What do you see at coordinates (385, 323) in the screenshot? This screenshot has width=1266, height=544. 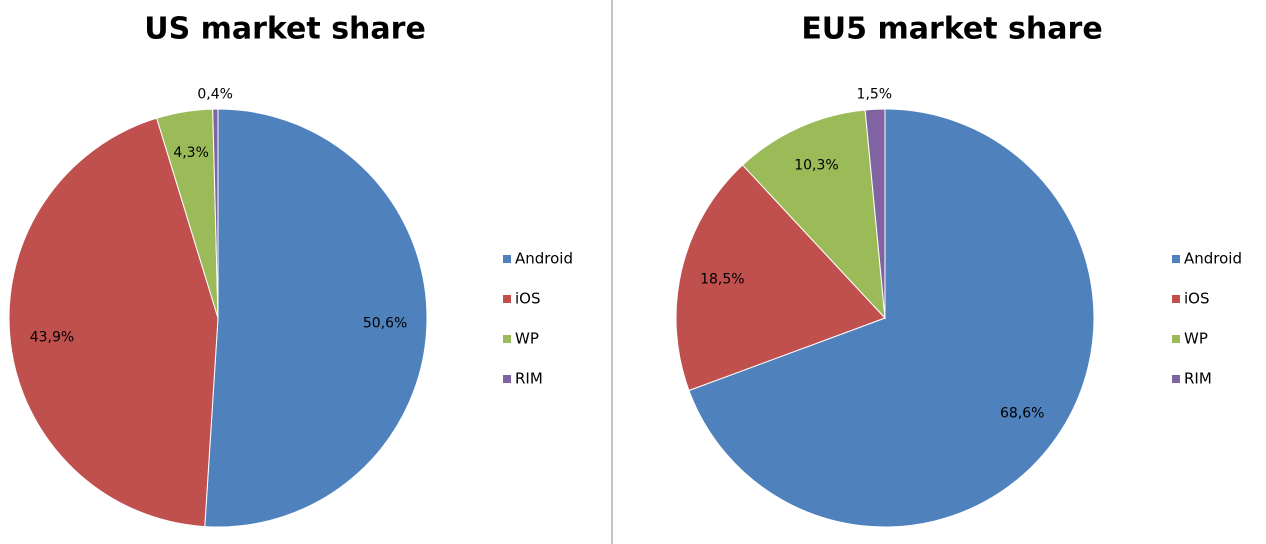 I see `data-label: 50,6%` at bounding box center [385, 323].